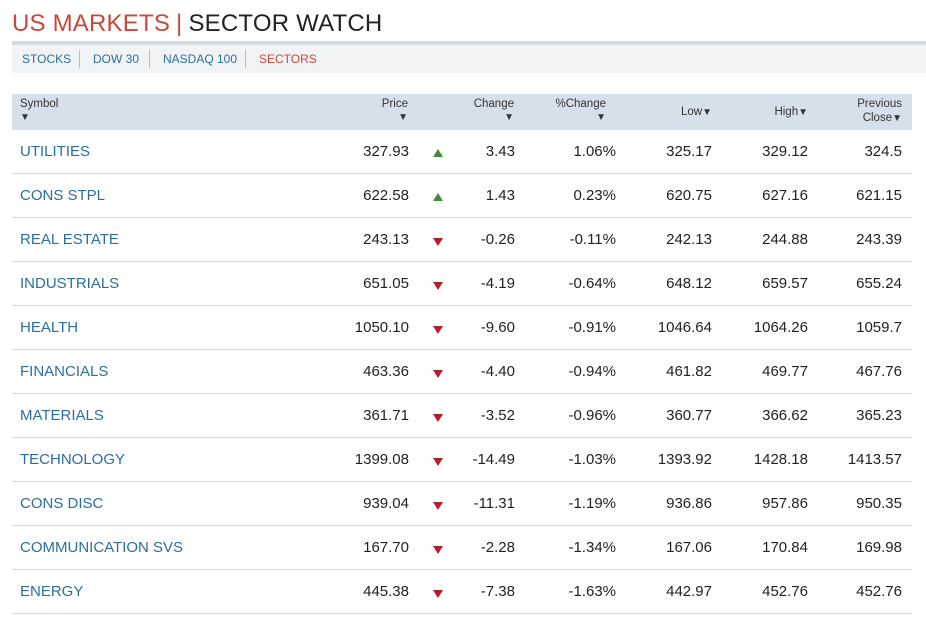 Image resolution: width=926 pixels, height=627 pixels. What do you see at coordinates (785, 151) in the screenshot?
I see `high-cell: 329.12` at bounding box center [785, 151].